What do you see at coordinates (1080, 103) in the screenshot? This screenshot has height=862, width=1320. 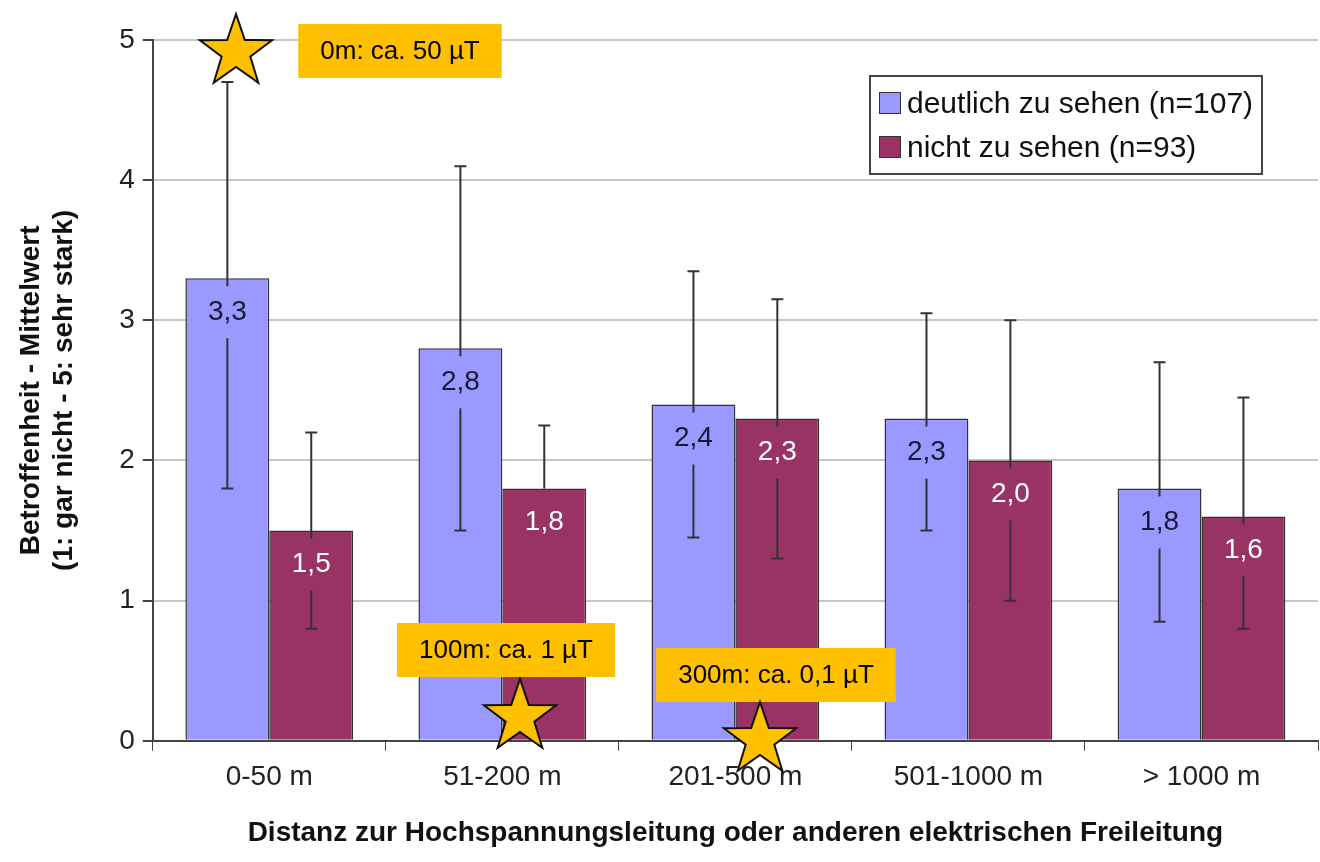 I see `legend-label: deutlich zu sehen (n=107)` at bounding box center [1080, 103].